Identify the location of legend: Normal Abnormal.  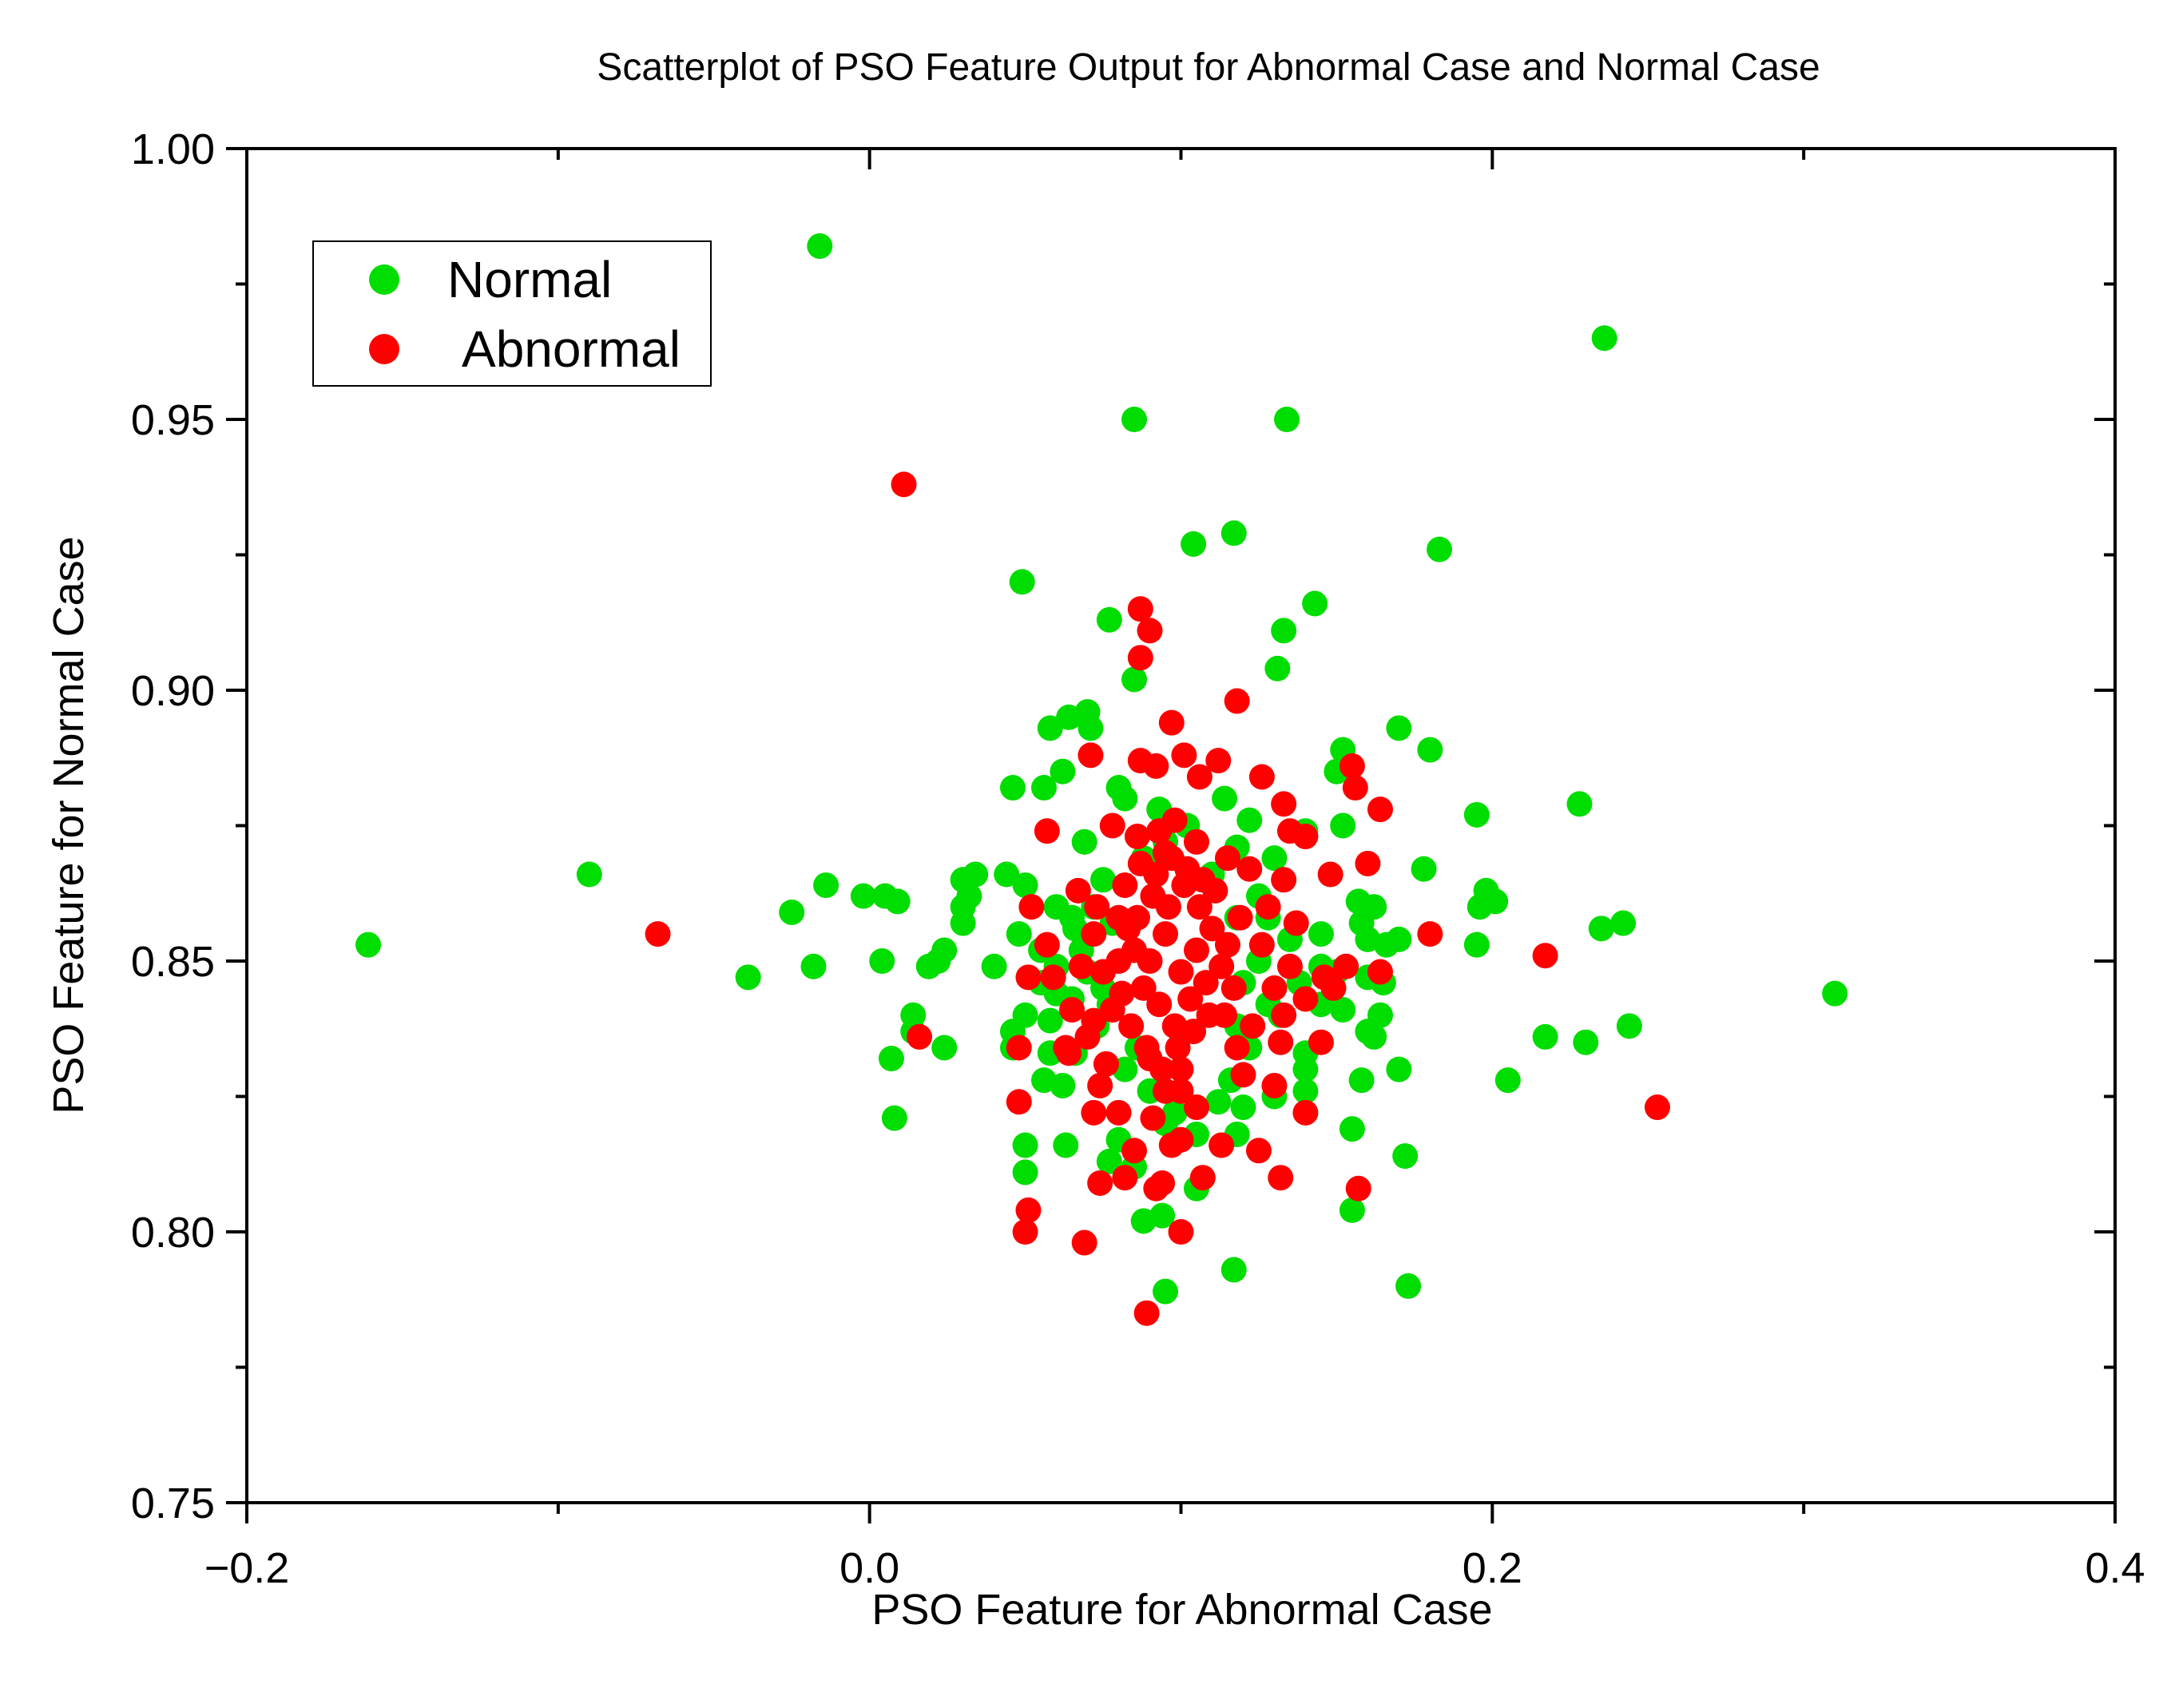
(512, 313).